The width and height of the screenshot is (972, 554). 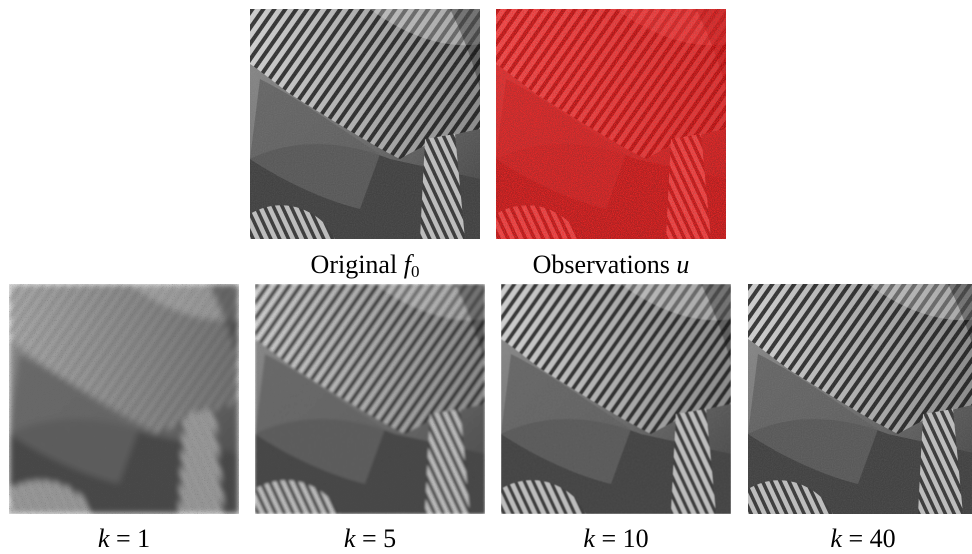 I want to click on dark-noise-overlay, so click(x=611, y=124).